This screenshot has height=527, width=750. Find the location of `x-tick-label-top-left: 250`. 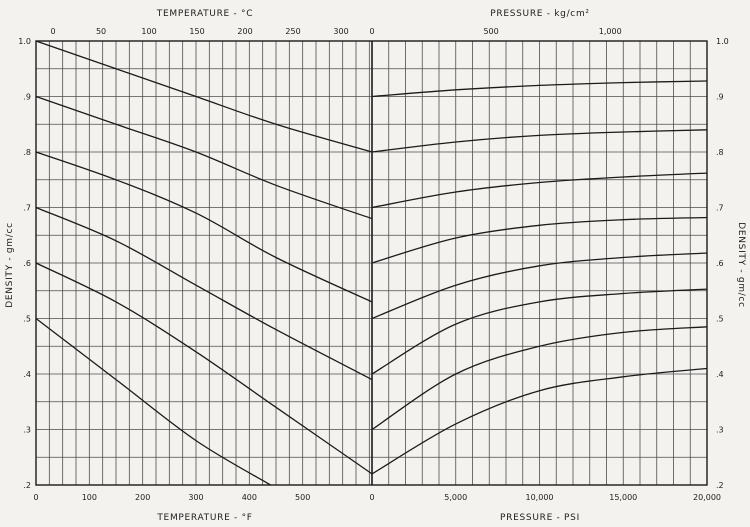

x-tick-label-top-left: 250 is located at coordinates (292, 31).